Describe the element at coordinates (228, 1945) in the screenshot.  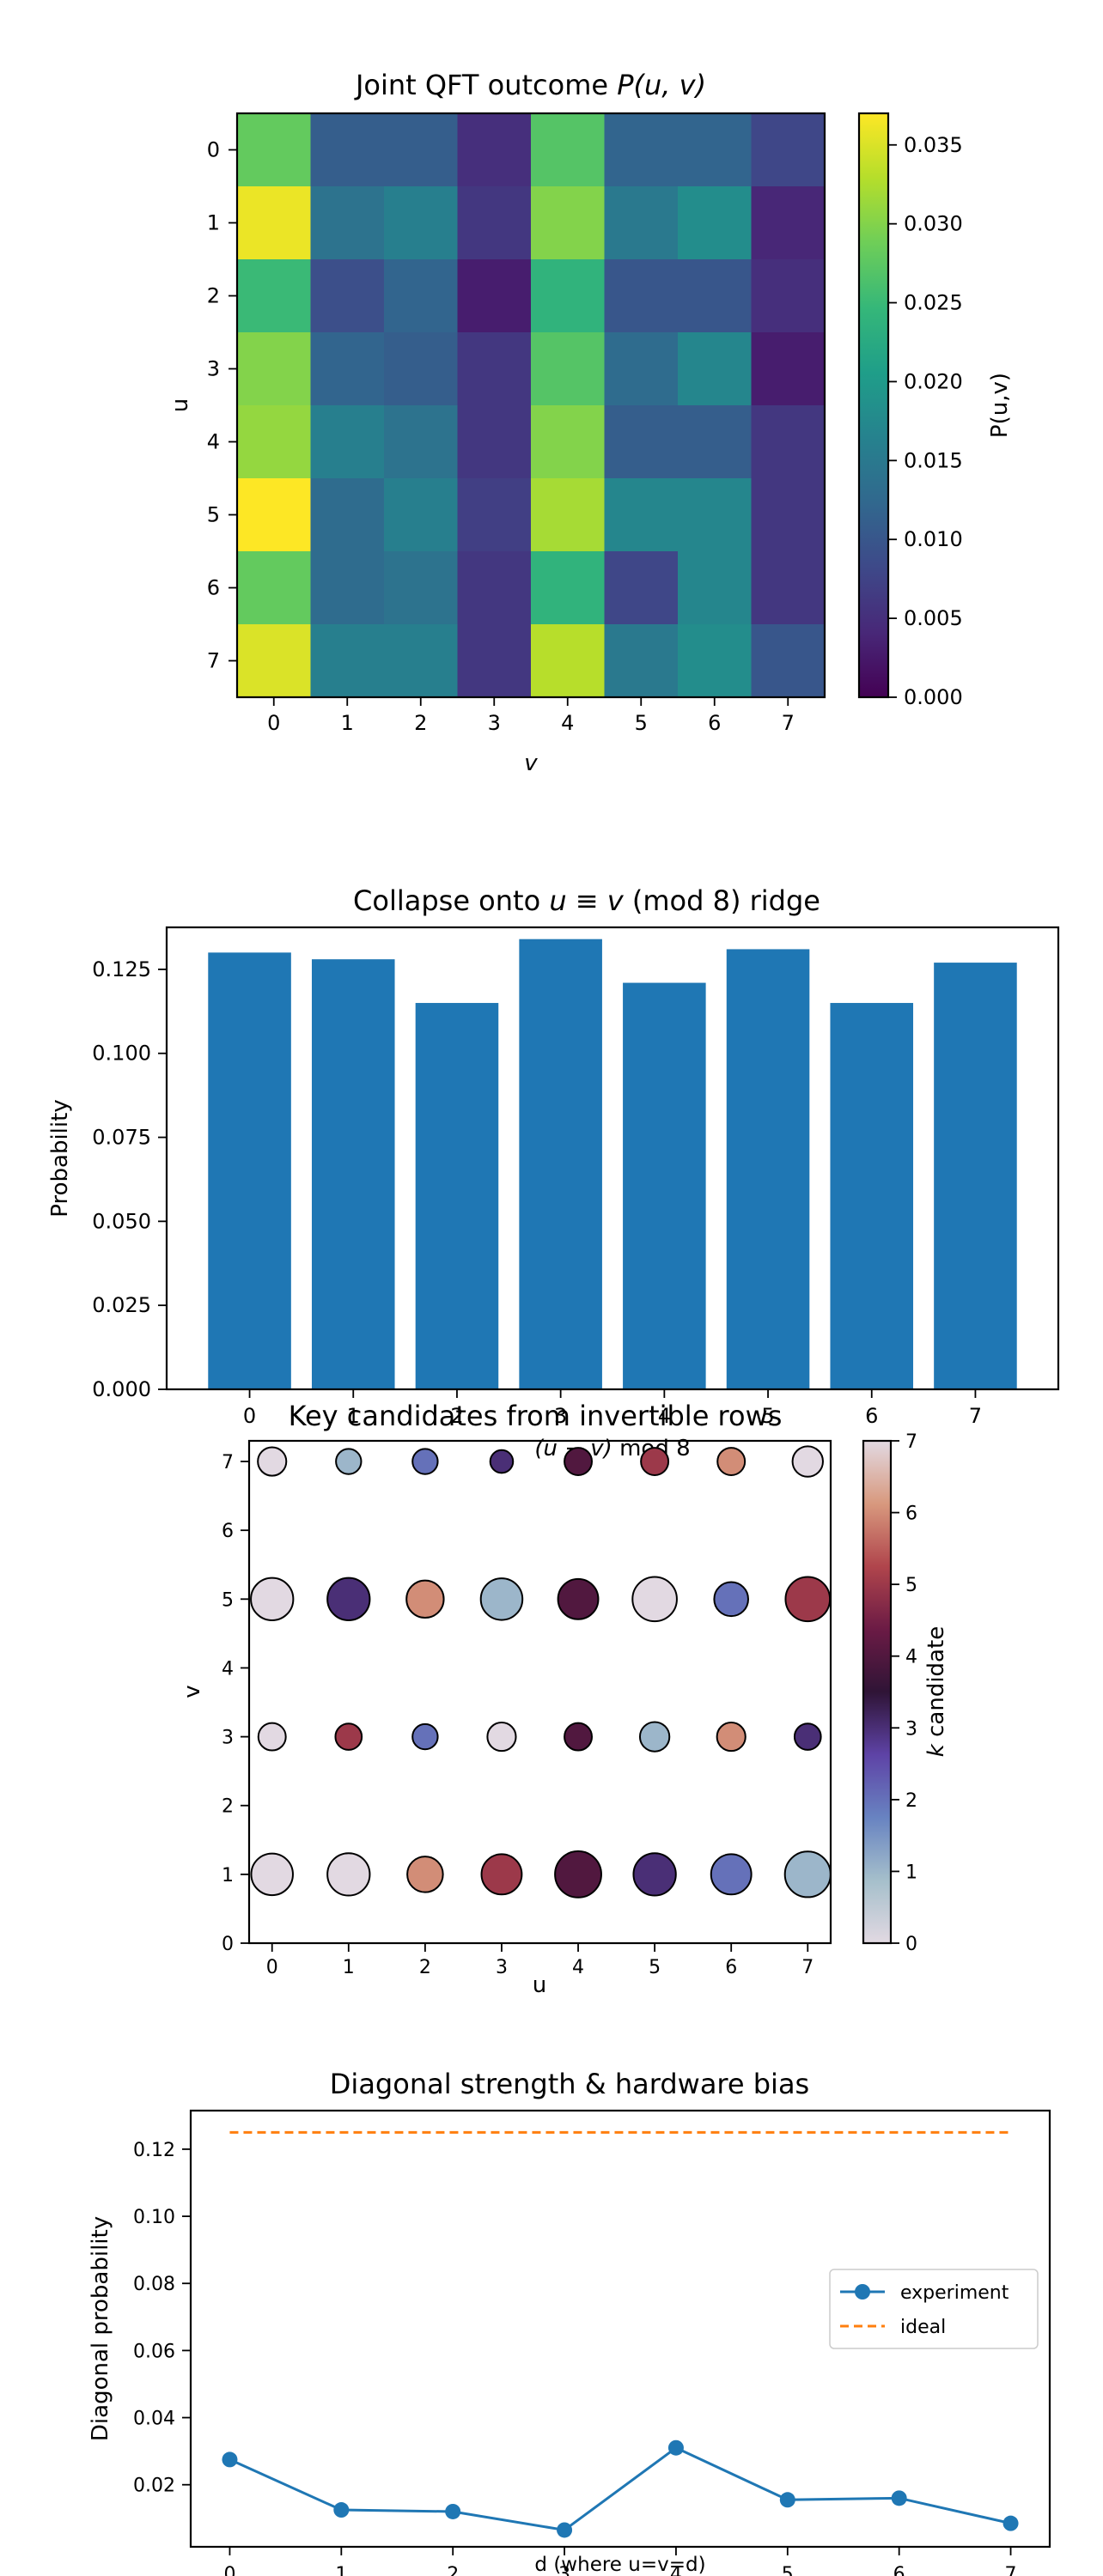
I see `scatter-y-tick-label: 0` at that location.